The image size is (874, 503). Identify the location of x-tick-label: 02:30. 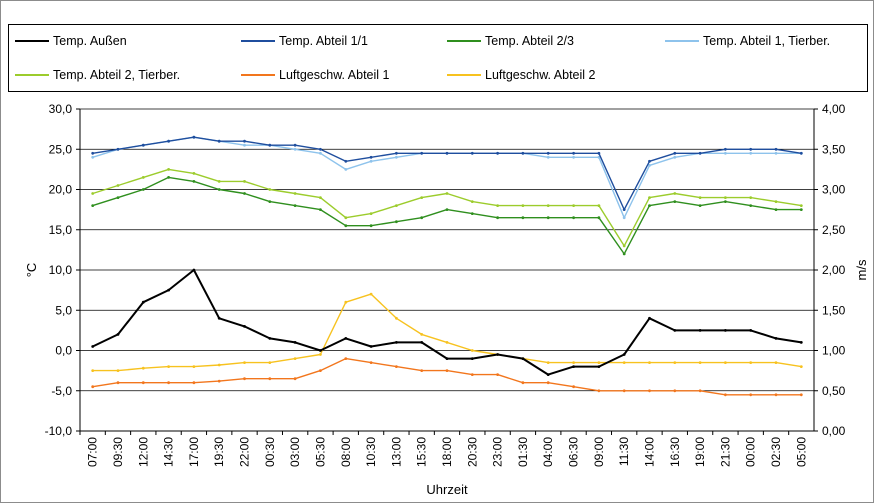
(776, 452).